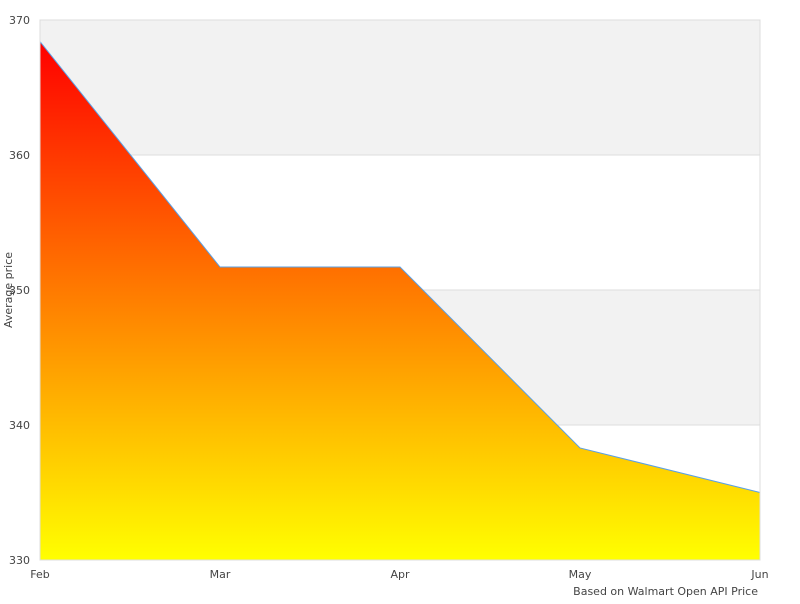 This screenshot has height=604, width=800. I want to click on x-axis: Feb Mar Apr May Jun, so click(399, 574).